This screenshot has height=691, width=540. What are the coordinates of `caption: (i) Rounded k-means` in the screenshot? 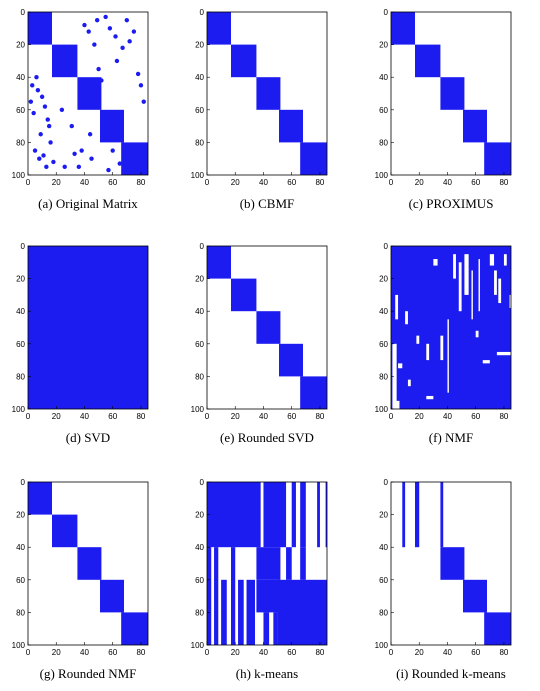 It's located at (451, 673).